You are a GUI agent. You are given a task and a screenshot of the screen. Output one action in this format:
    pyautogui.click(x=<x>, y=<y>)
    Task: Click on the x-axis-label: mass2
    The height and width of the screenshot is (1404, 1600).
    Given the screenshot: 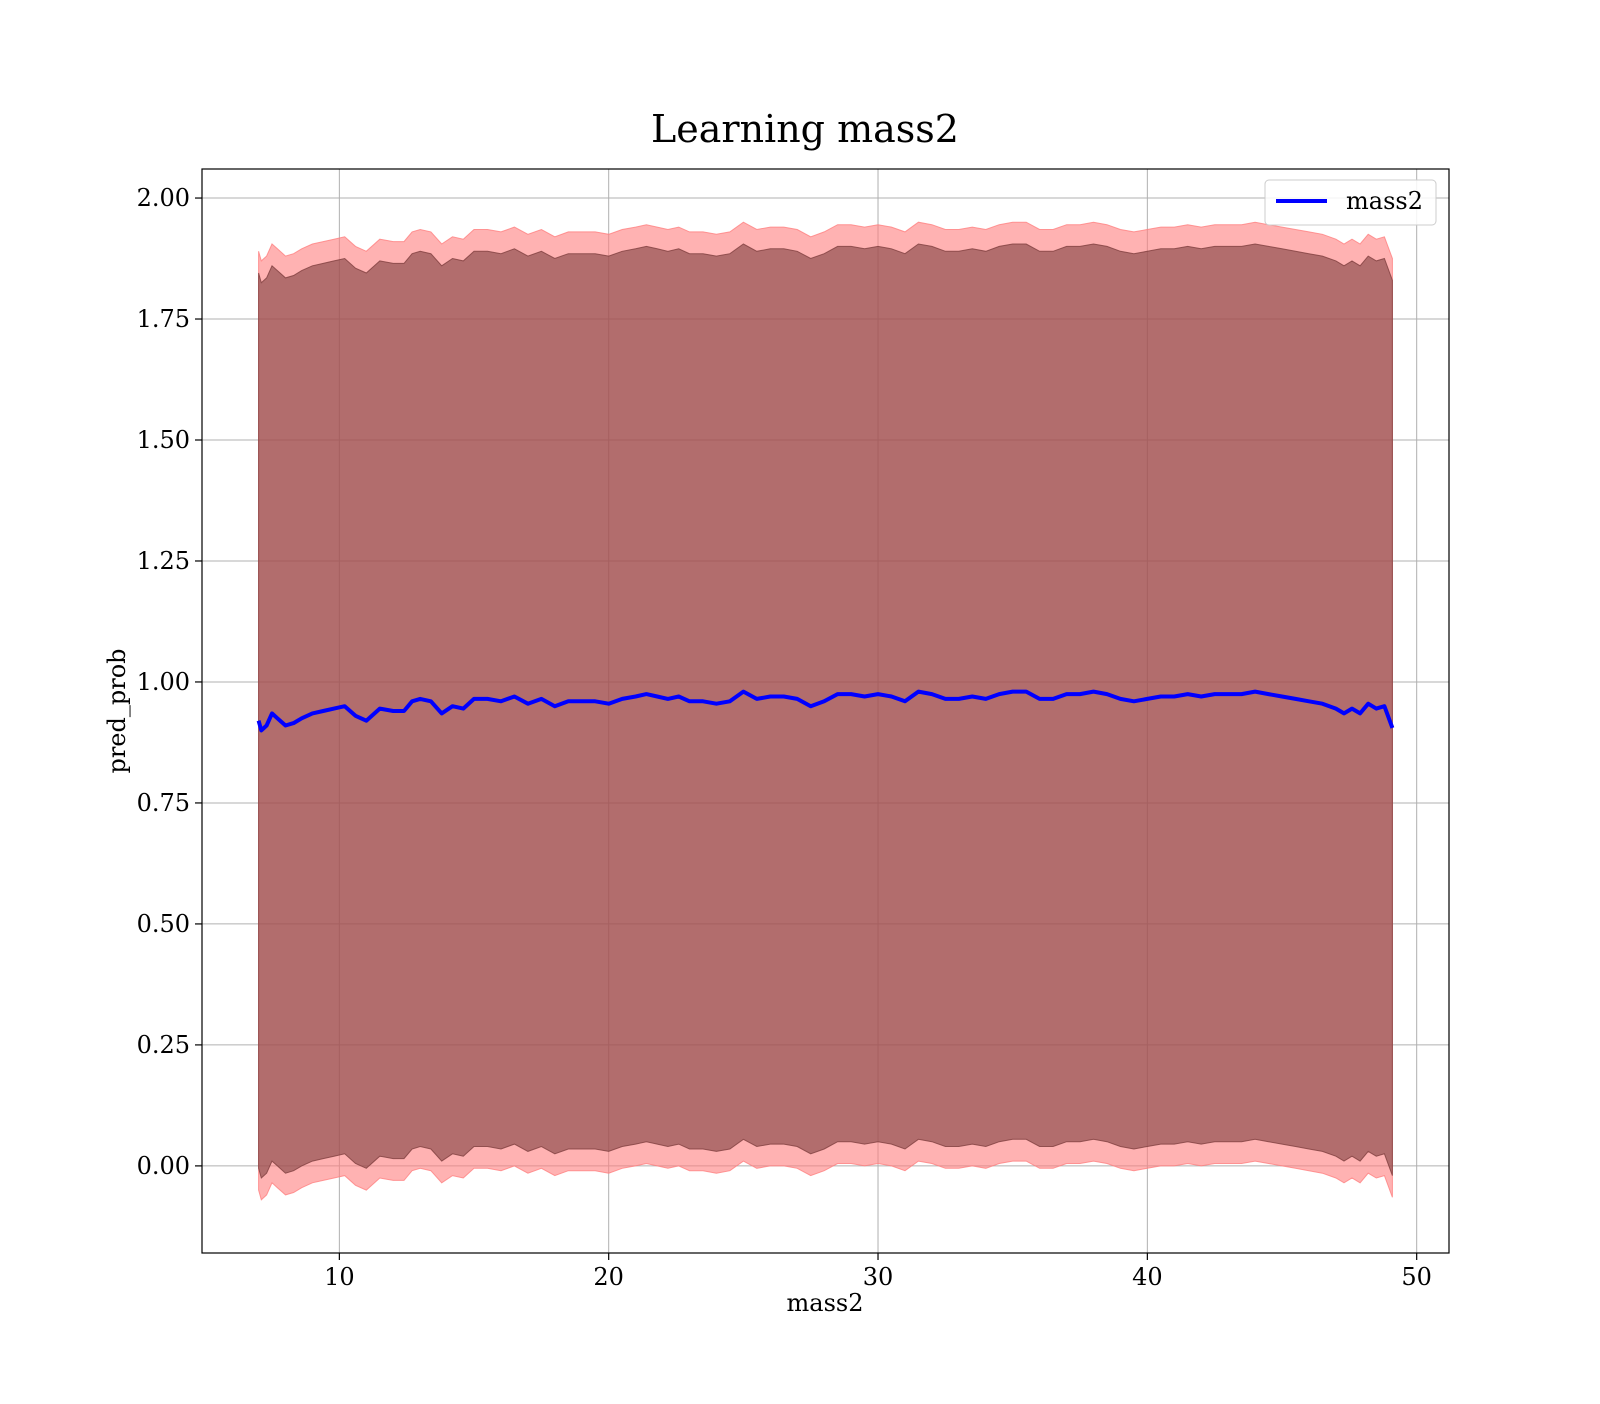 What is the action you would take?
    pyautogui.click(x=825, y=1303)
    